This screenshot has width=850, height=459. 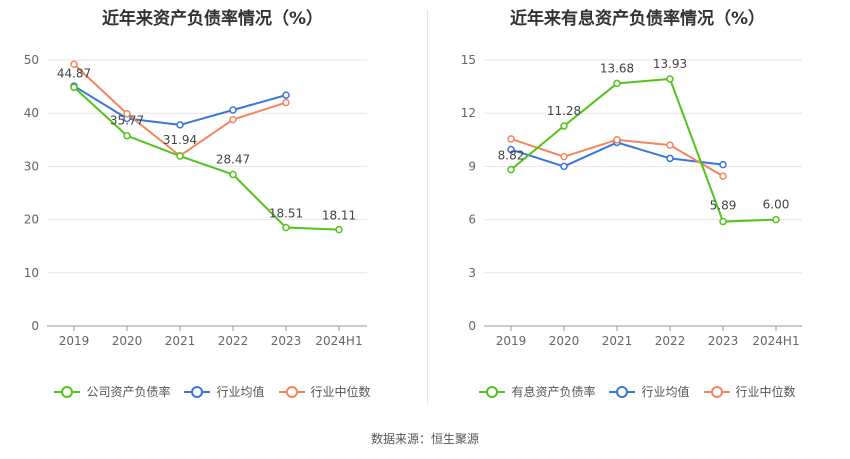 I want to click on data-label: 5.89, so click(x=723, y=206).